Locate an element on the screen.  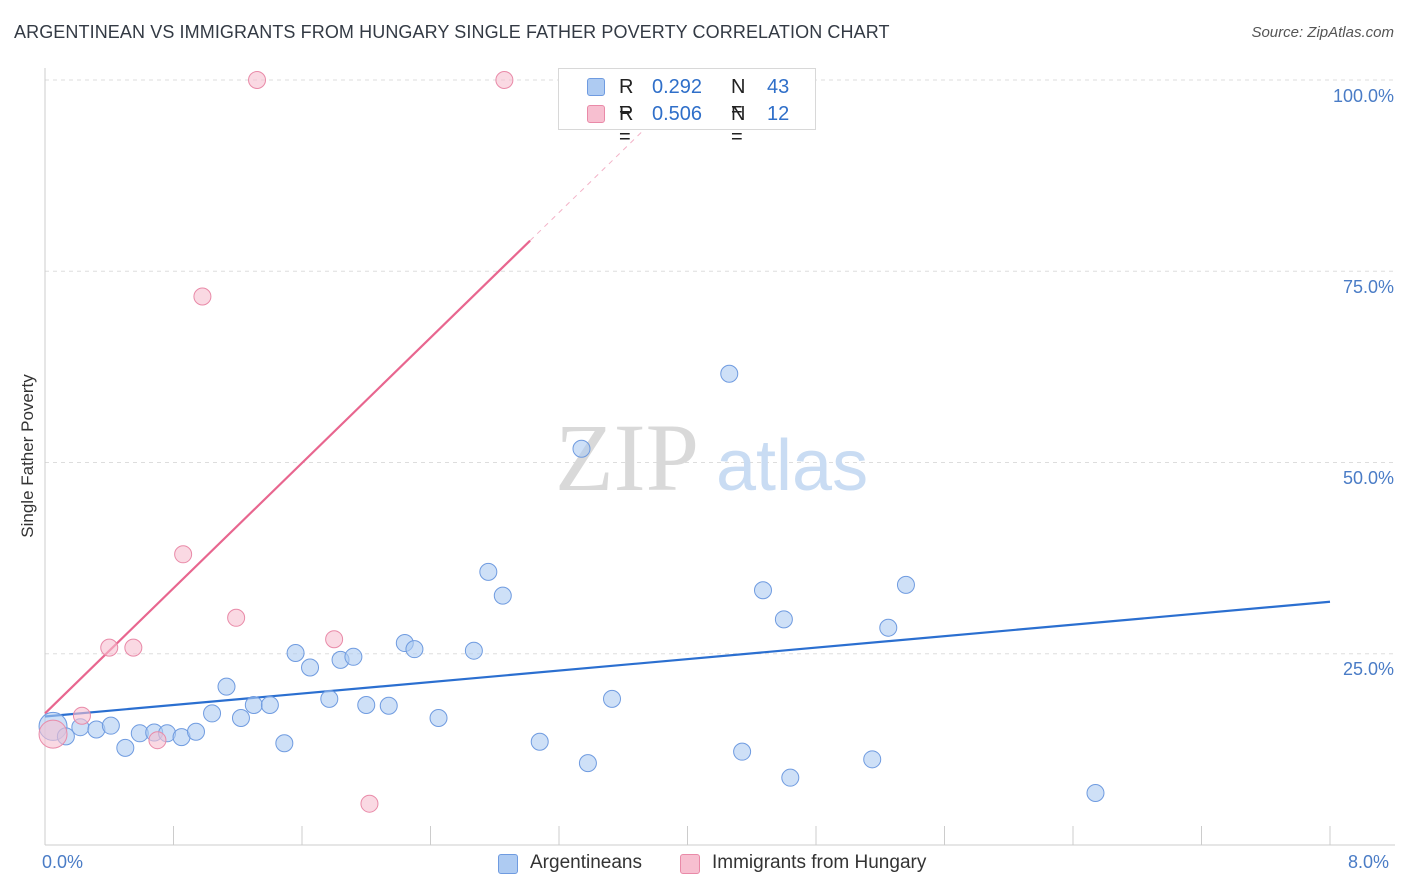
source-label: Source: ZipAtlas.com is located at coordinates (1322, 32).